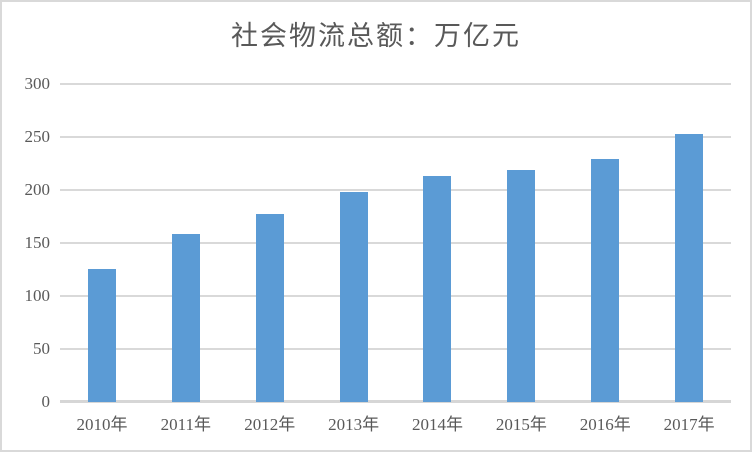 This screenshot has height=452, width=752. I want to click on y-tick-label-0: 0, so click(46, 401).